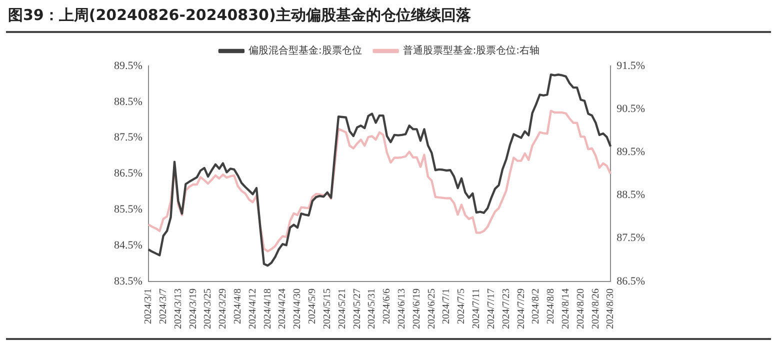 The height and width of the screenshot is (349, 779). Describe the element at coordinates (312, 306) in the screenshot. I see `x-tick-label: 2024/5/9` at that location.